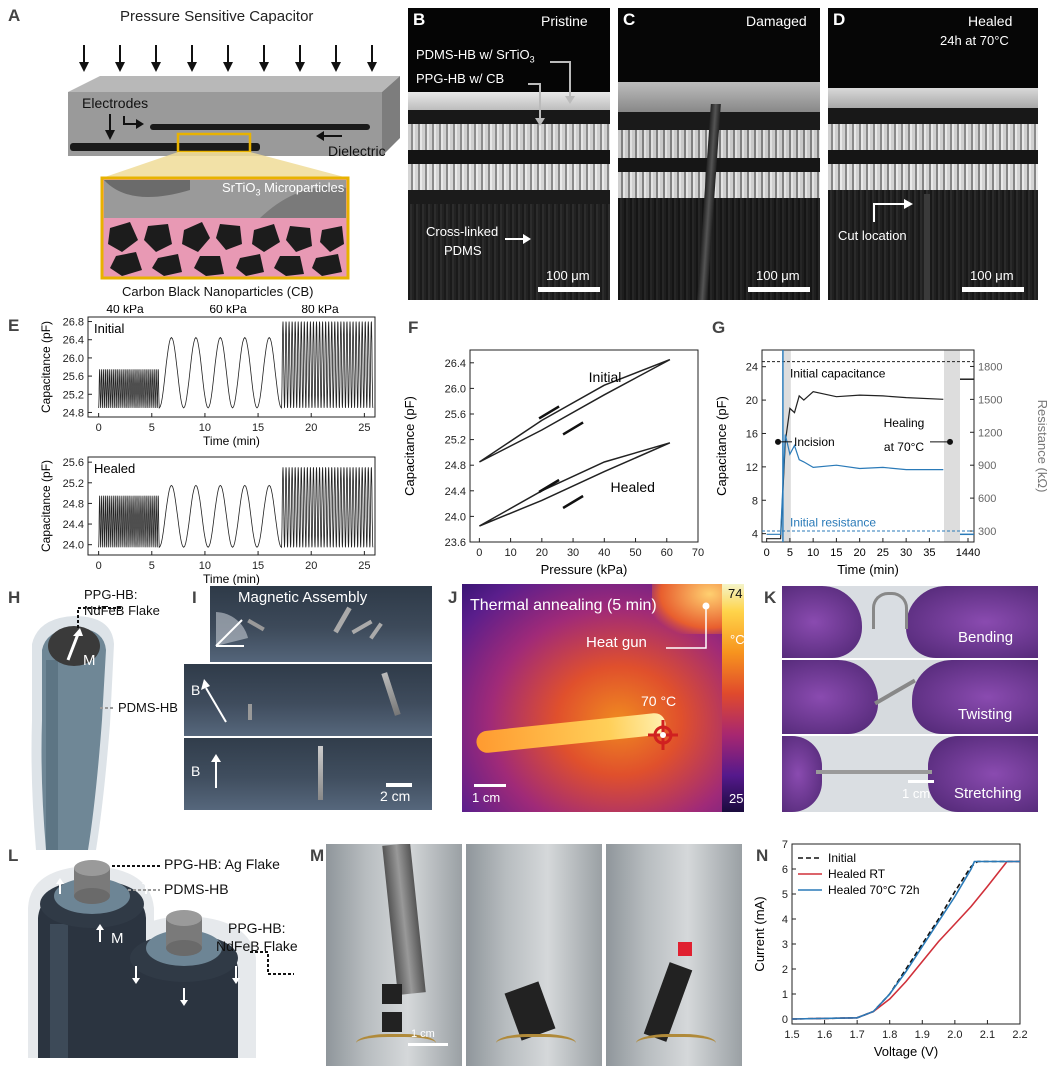 The image size is (1047, 1074). Describe the element at coordinates (196, 771) in the screenshot. I see `b-field-label-3: B` at that location.